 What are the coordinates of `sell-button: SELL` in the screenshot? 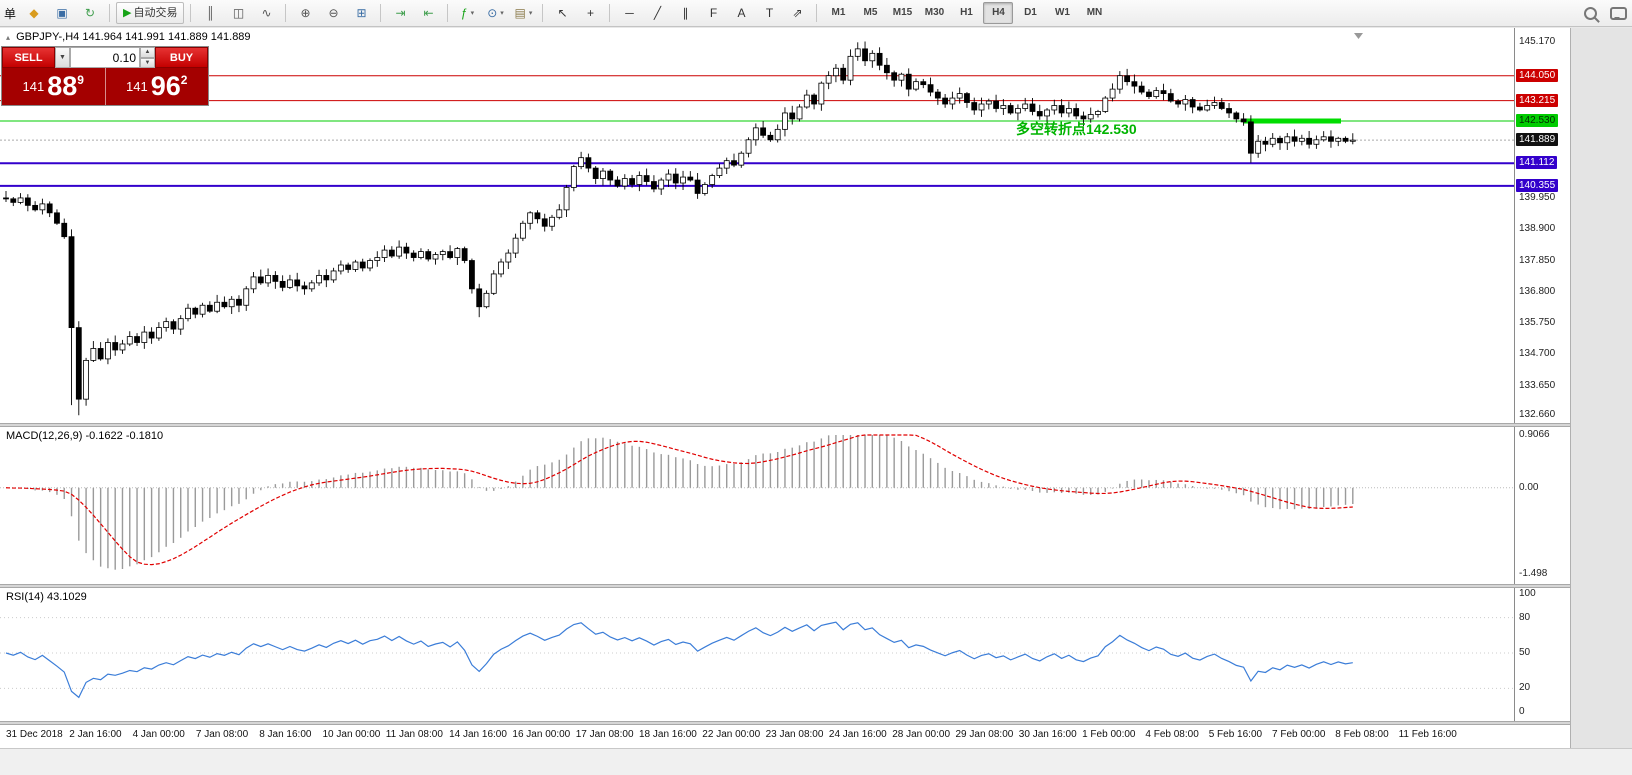 It's located at (28, 57).